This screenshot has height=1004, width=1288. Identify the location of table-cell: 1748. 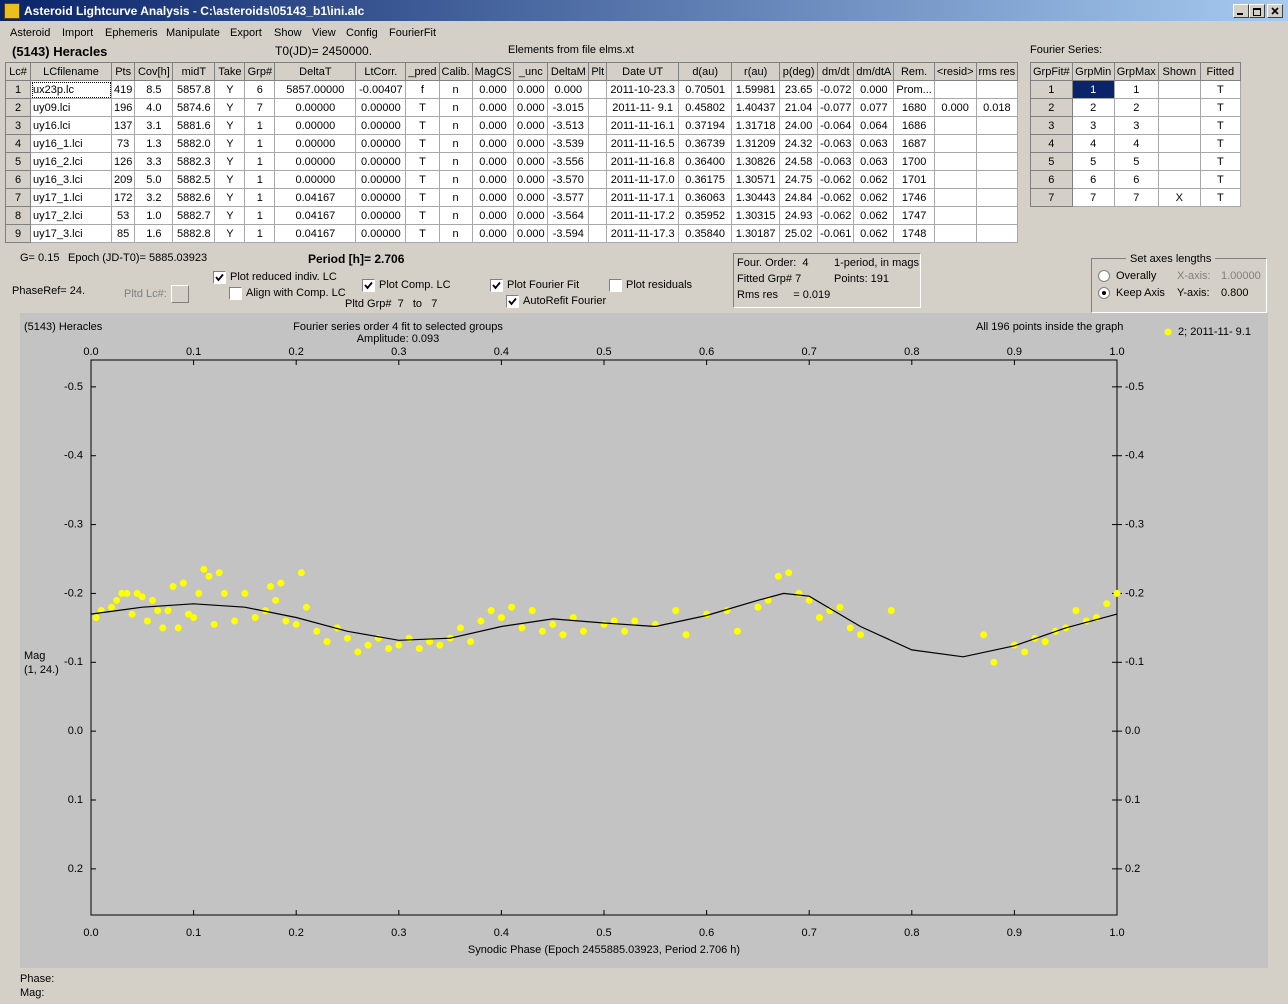
(914, 233).